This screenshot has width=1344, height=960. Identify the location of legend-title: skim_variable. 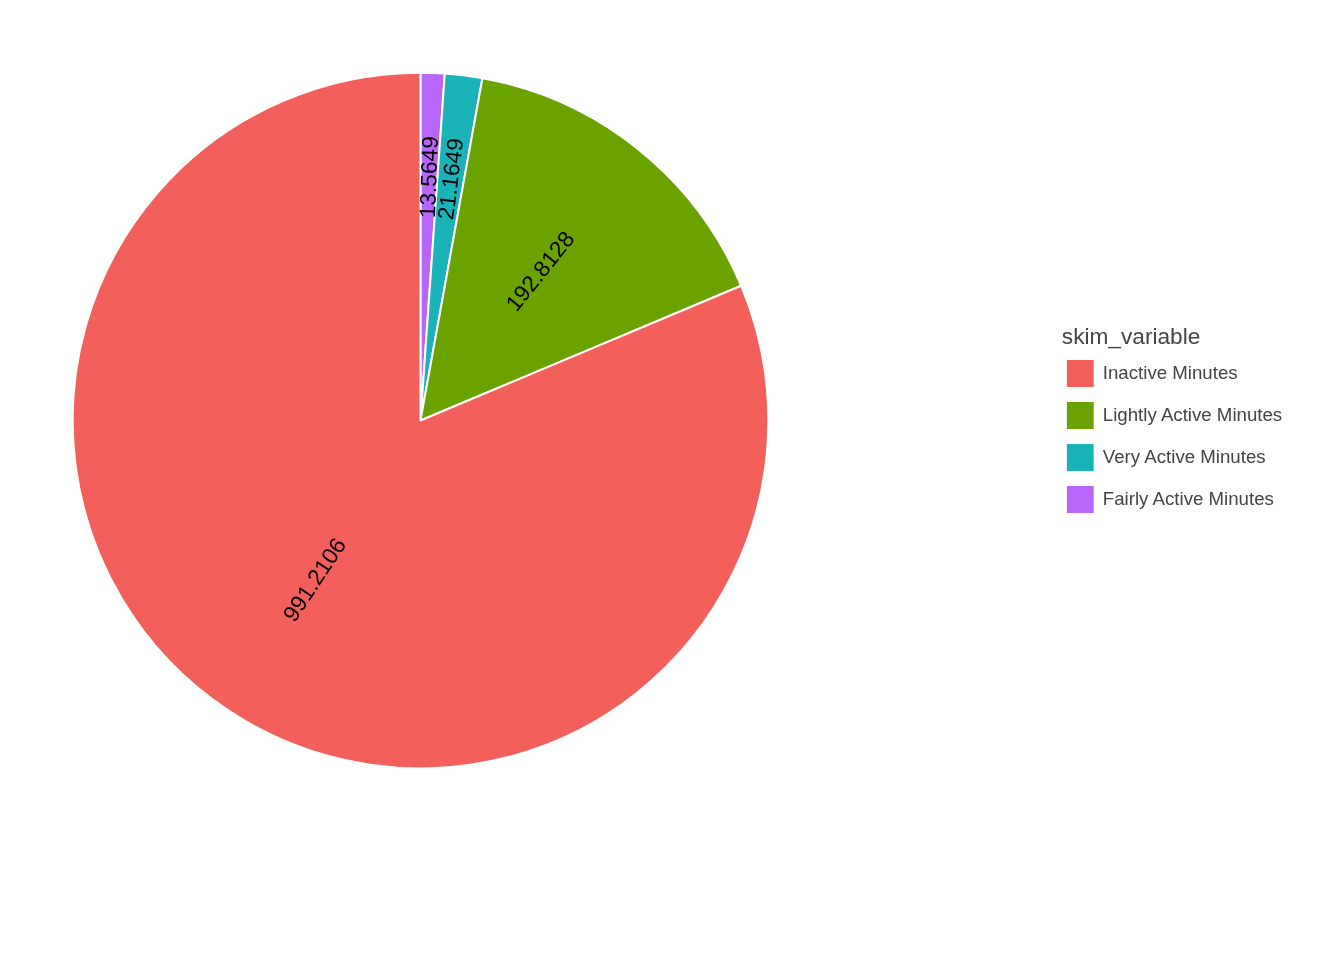
(1131, 336).